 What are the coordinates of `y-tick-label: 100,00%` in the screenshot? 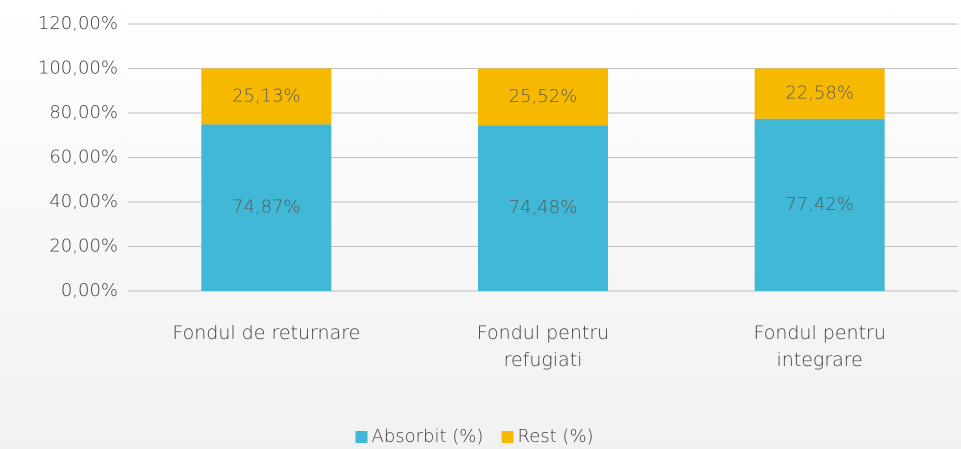 It's located at (78, 68).